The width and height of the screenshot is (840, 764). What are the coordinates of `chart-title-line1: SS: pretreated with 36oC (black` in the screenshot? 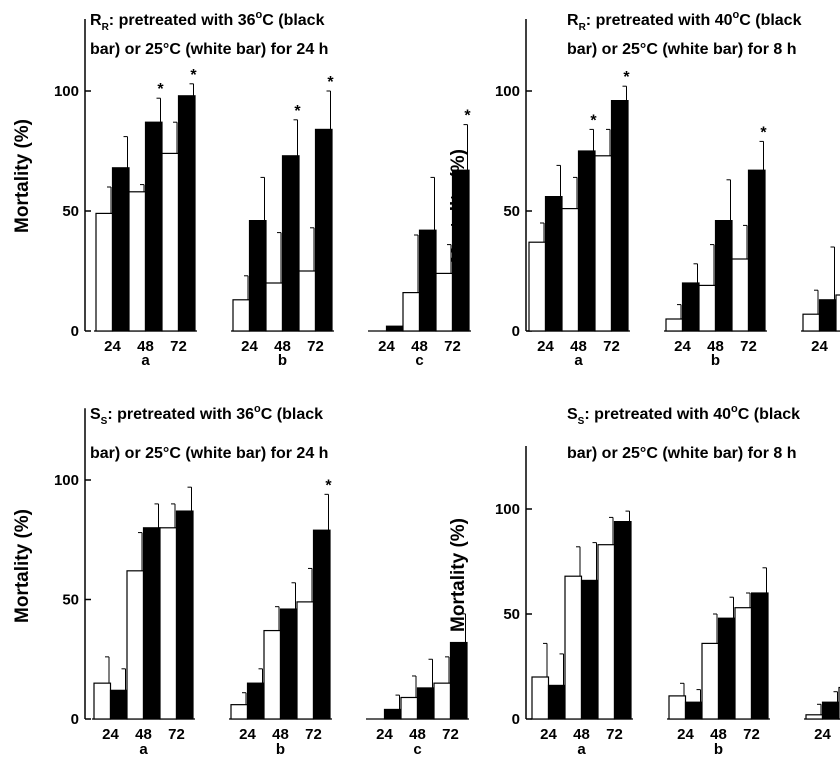 It's located at (206, 415).